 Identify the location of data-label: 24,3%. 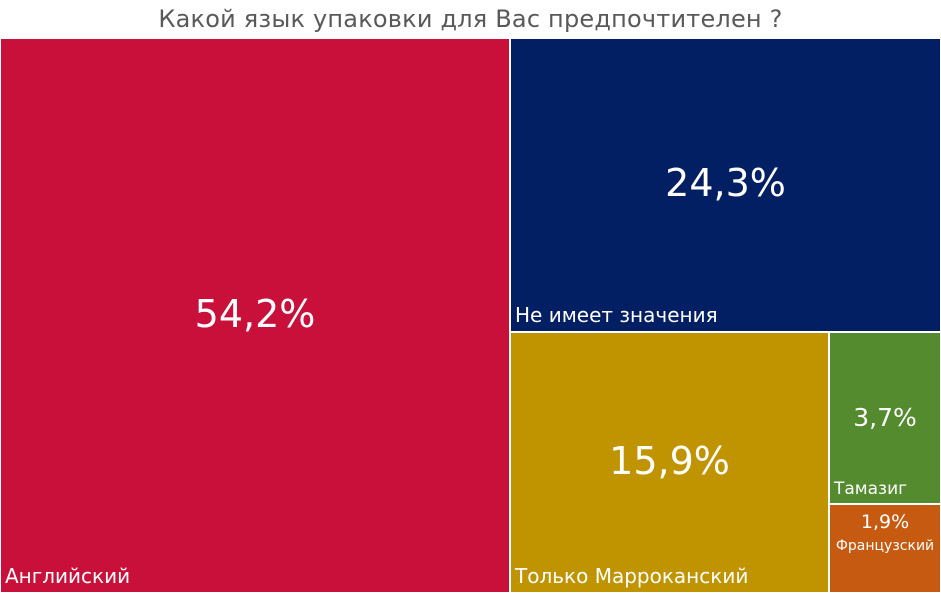
(725, 183).